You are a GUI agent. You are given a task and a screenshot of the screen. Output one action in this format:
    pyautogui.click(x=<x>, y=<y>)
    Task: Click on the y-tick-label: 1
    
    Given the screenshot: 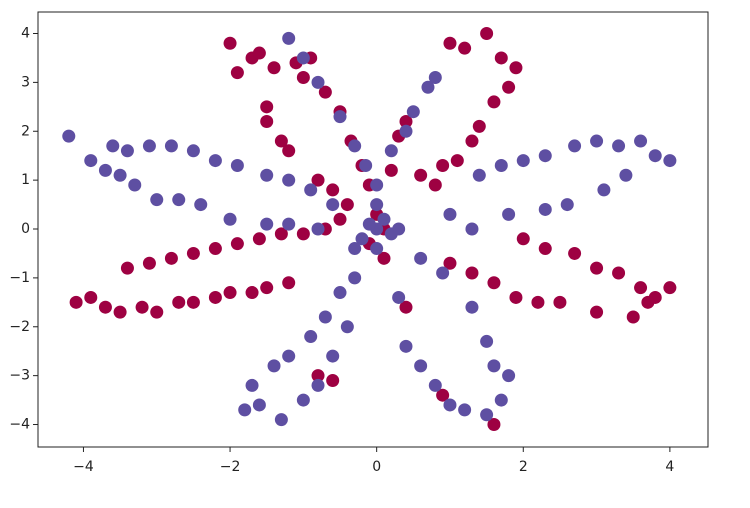 What is the action you would take?
    pyautogui.click(x=25, y=180)
    